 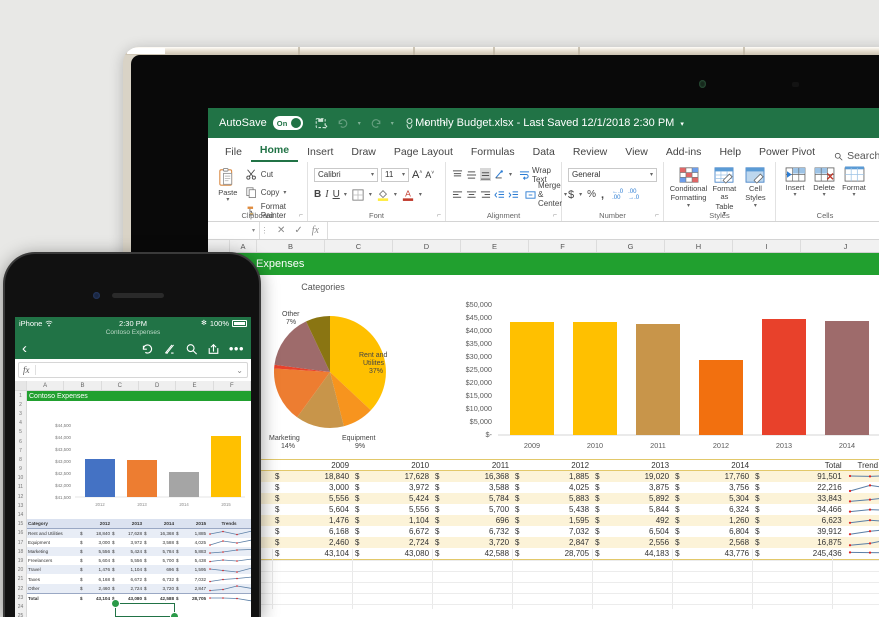 I want to click on comma-format-button: ,, so click(x=603, y=194).